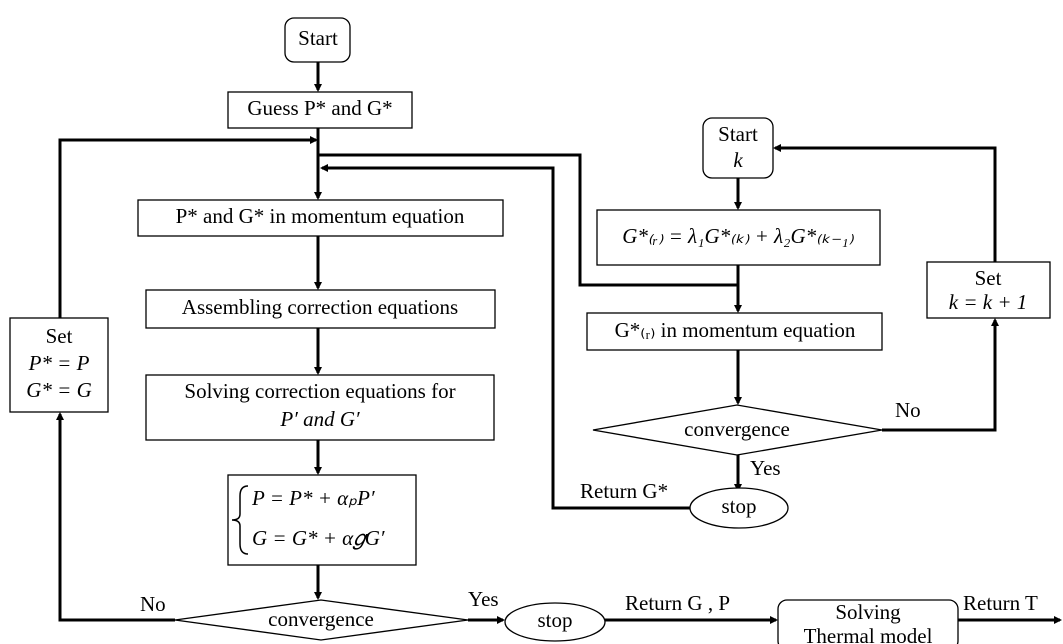  I want to click on node-label: Assembling correction equations, so click(320, 307).